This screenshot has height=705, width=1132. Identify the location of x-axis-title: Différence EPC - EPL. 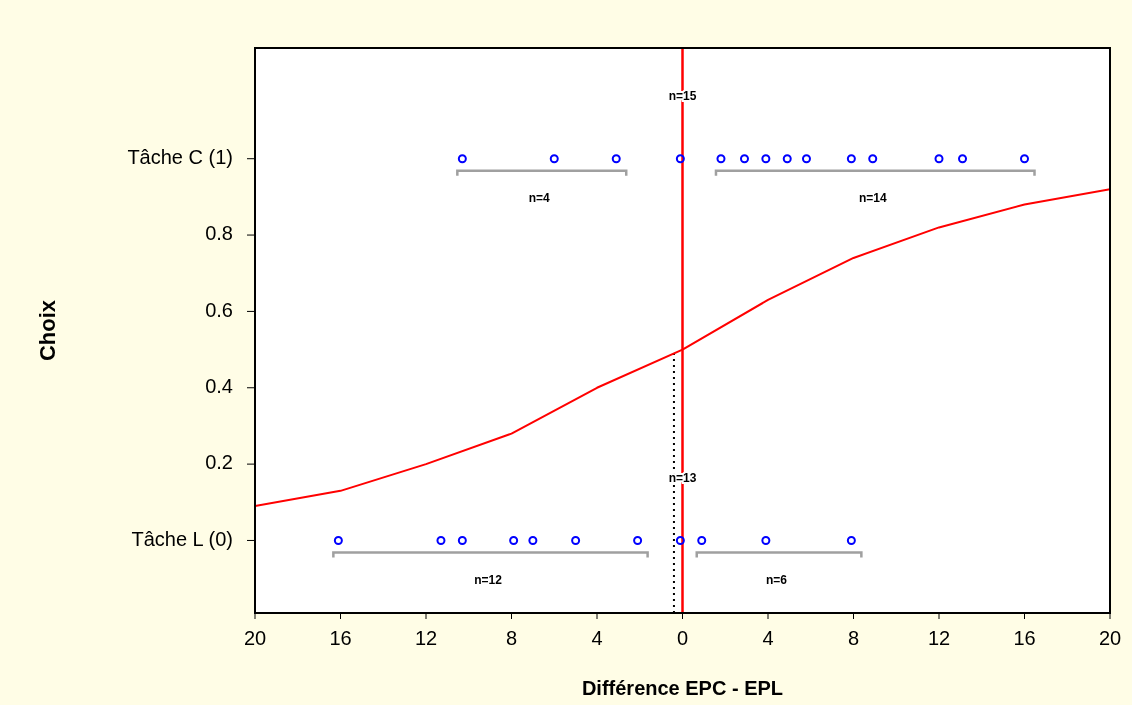
(682, 688).